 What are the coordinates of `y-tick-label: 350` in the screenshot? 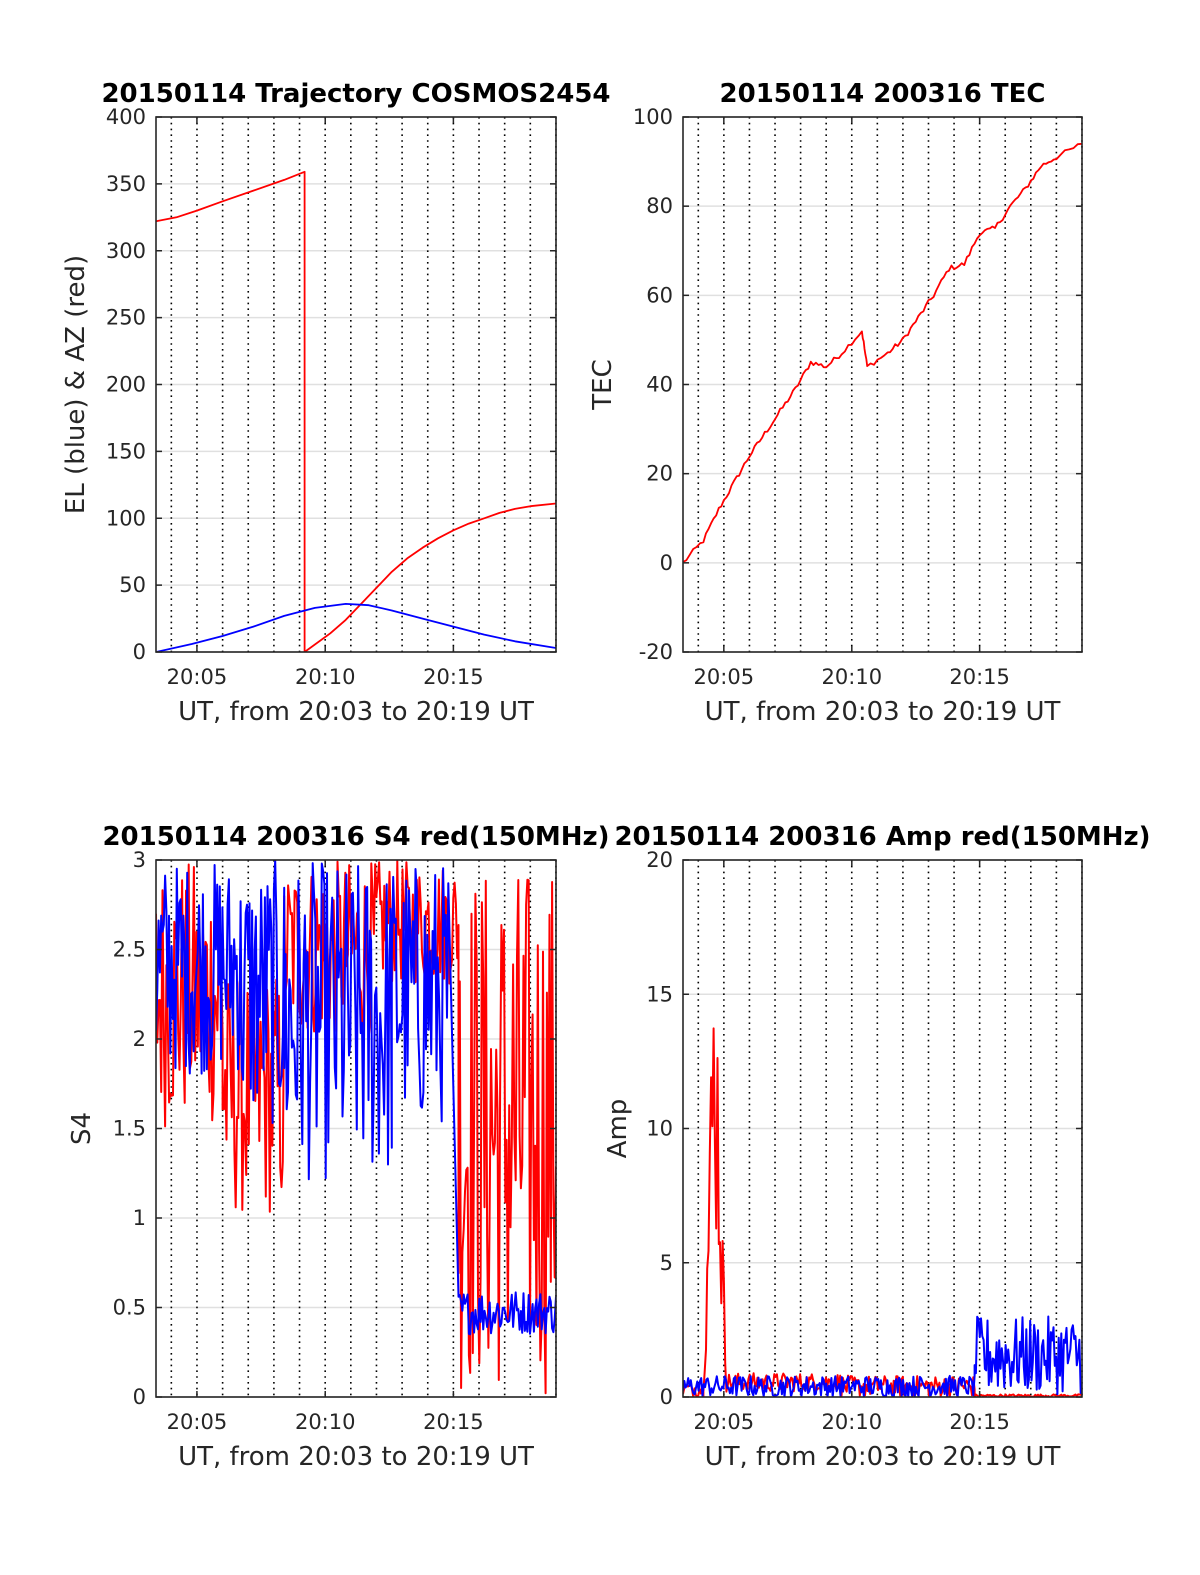 It's located at (126, 184).